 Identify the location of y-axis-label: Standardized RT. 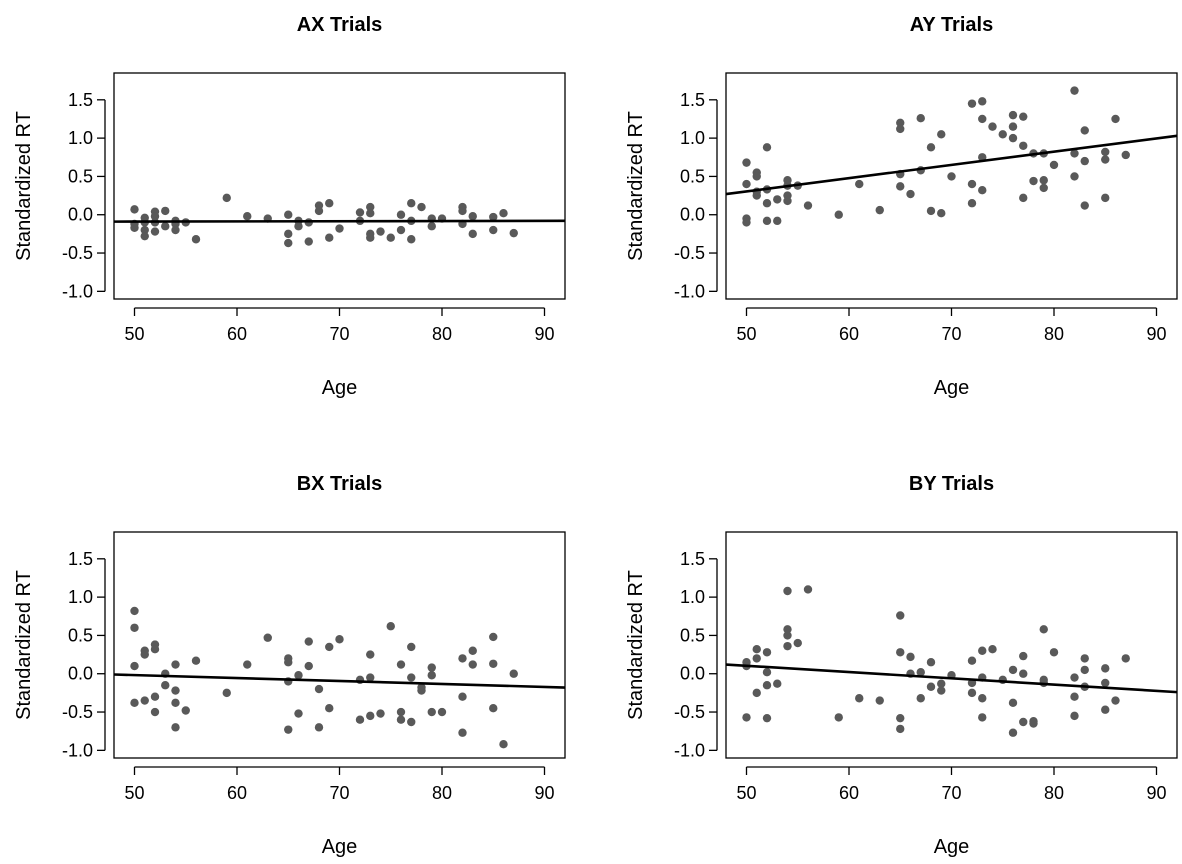
(636, 186).